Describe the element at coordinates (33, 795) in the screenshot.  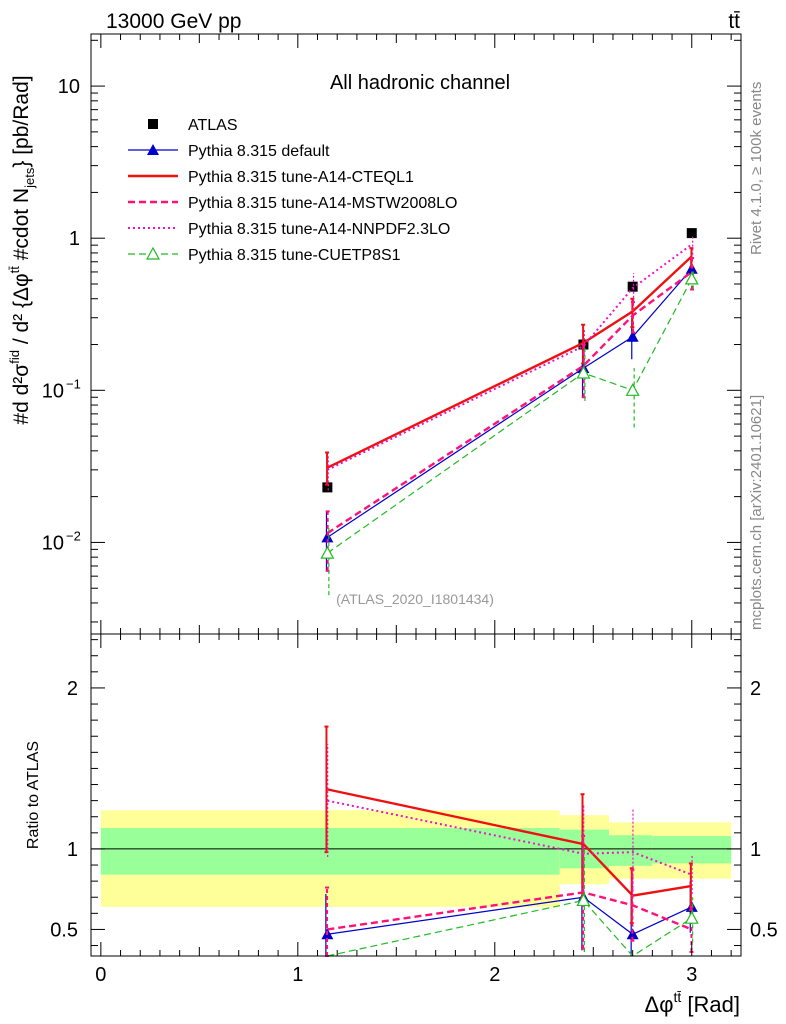
I see `ratio-y-axis-label: Ratio to ATLAS` at that location.